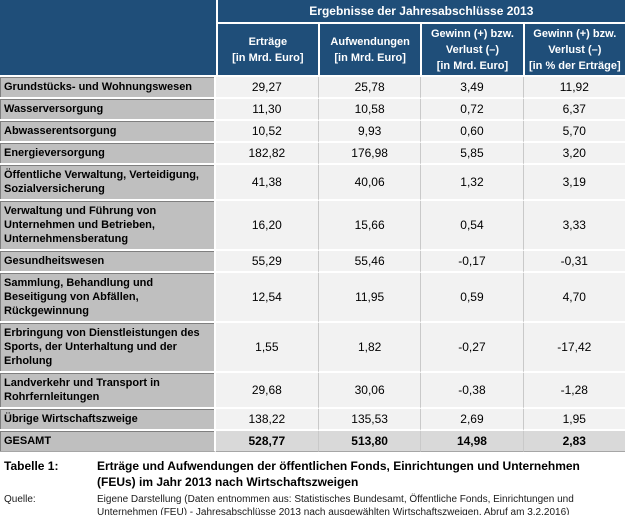 The height and width of the screenshot is (515, 625). What do you see at coordinates (471, 154) in the screenshot?
I see `value-cell: 5,85` at bounding box center [471, 154].